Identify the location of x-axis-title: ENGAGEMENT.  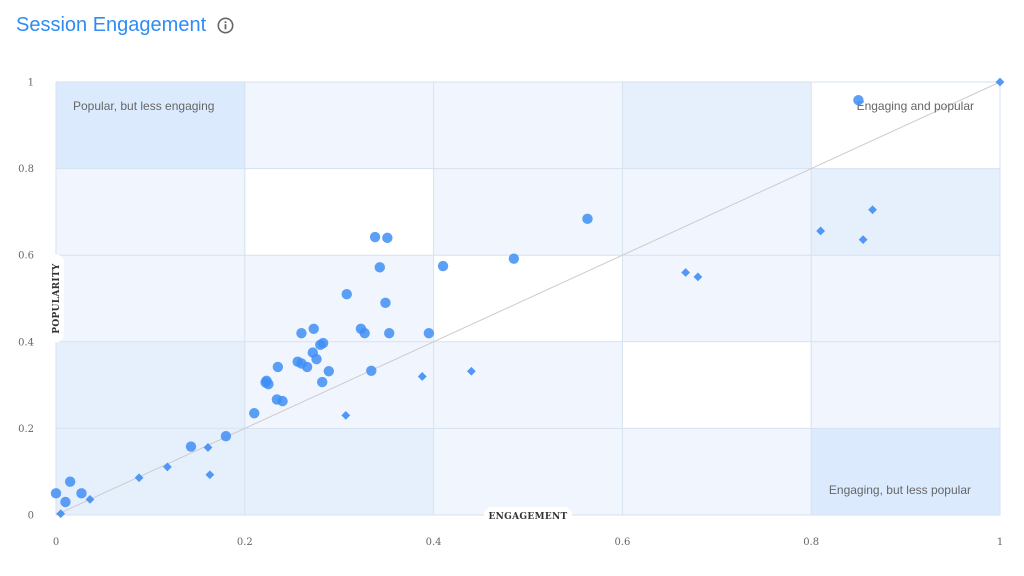
(527, 517).